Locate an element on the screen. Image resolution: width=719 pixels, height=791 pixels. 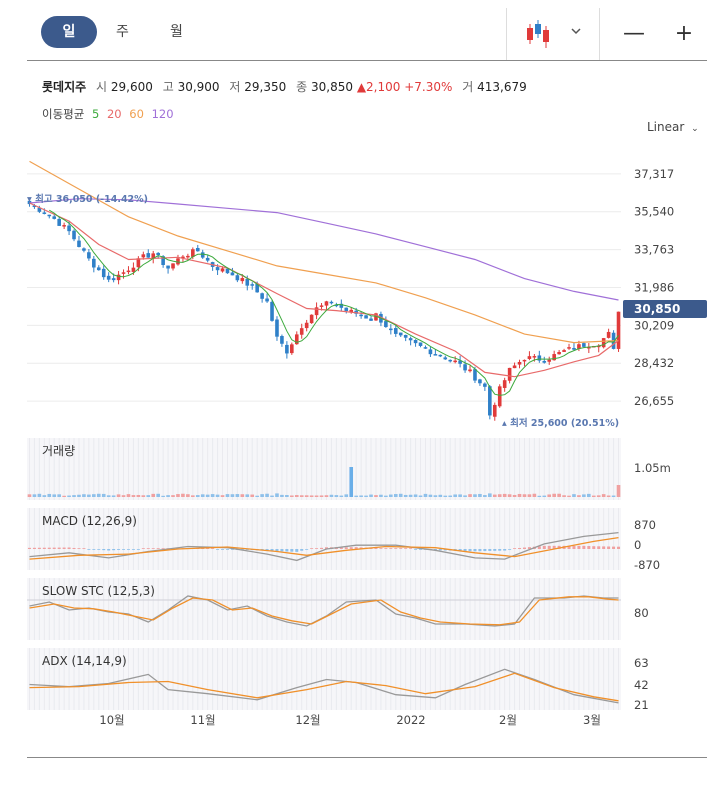
period-month-tab: 월 is located at coordinates (176, 32).